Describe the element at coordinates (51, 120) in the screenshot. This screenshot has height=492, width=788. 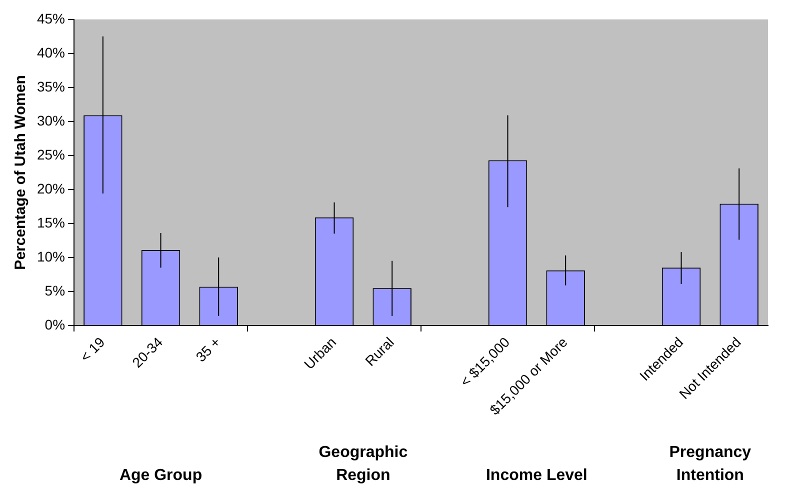
I see `y-tick-label: 30%` at that location.